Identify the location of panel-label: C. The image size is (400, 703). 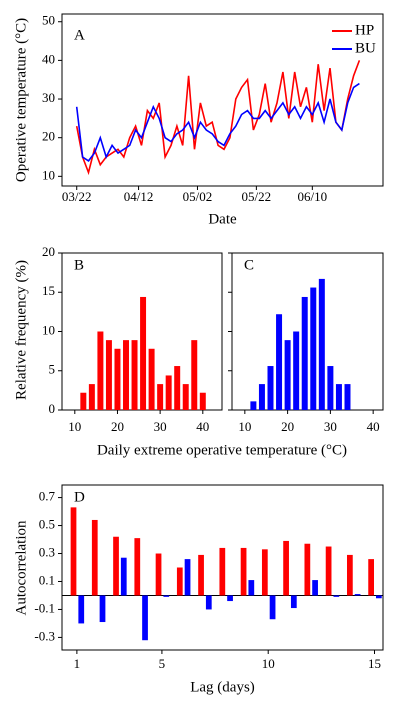
(249, 265).